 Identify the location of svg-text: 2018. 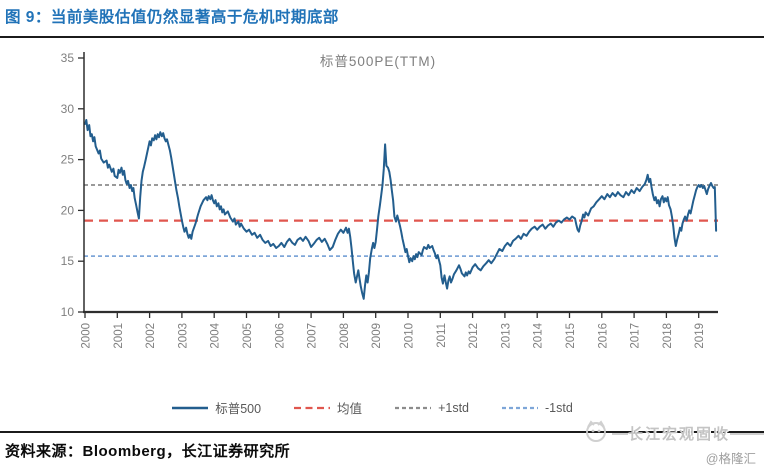
(668, 336).